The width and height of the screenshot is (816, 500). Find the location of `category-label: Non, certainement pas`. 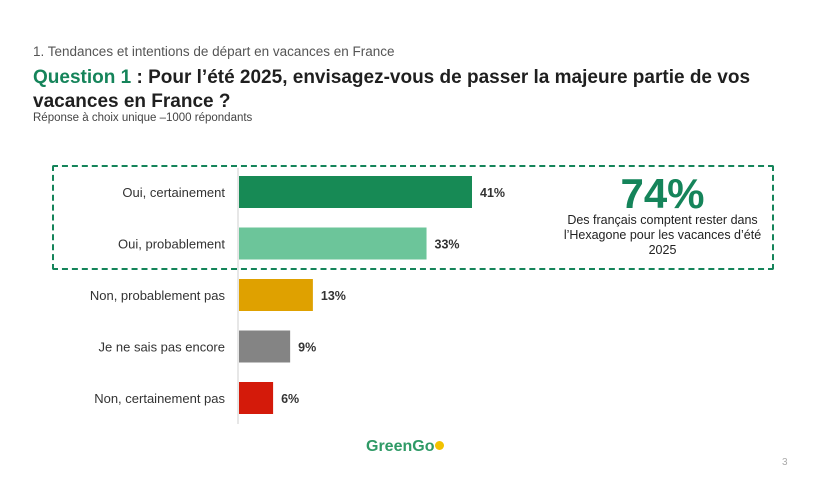

category-label: Non, certainement pas is located at coordinates (159, 398).